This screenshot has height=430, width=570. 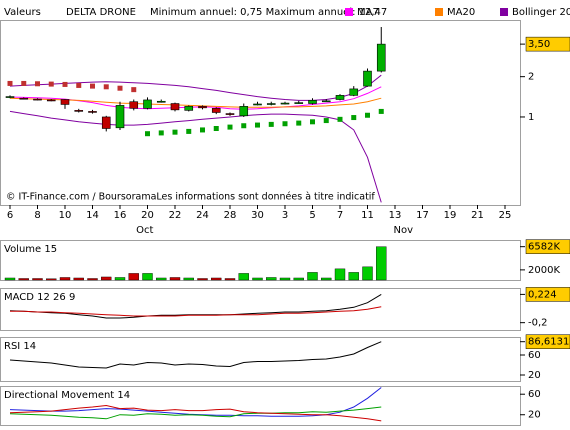 I want to click on x-tick-label: 8, so click(x=37, y=215).